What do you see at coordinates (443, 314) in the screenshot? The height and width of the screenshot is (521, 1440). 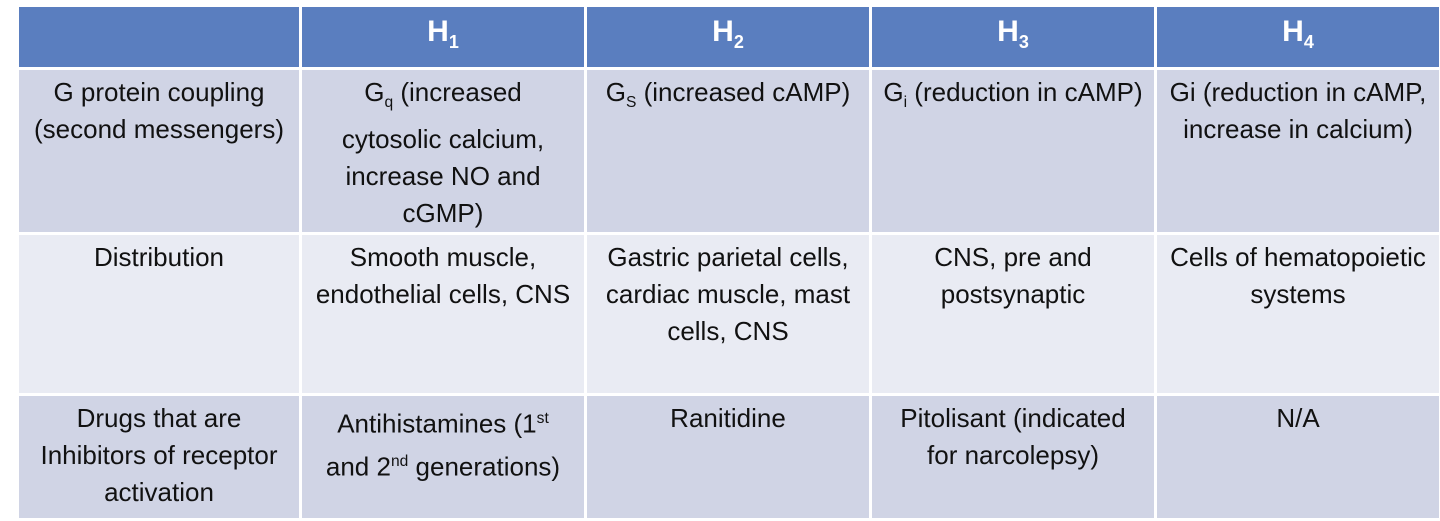 I see `cell: Smooth muscle, endothelial cells, CNS` at bounding box center [443, 314].